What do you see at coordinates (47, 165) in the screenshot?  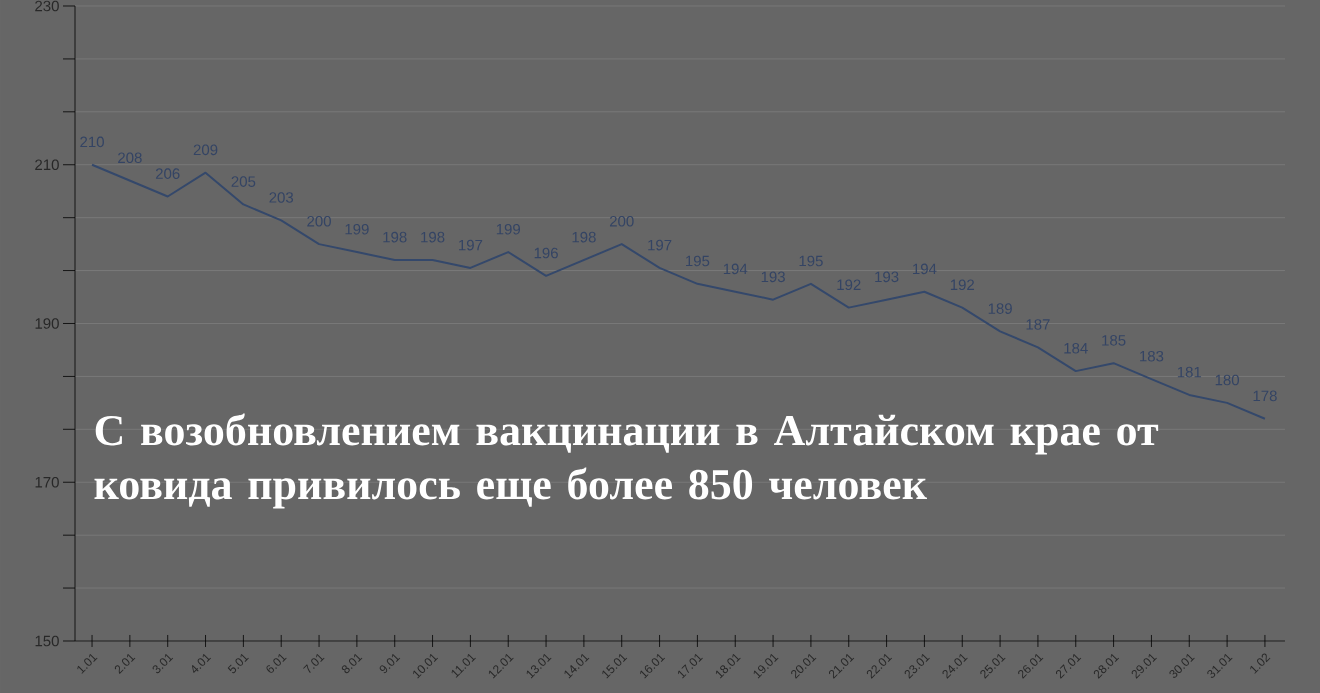 I see `y-tick-label: 210` at bounding box center [47, 165].